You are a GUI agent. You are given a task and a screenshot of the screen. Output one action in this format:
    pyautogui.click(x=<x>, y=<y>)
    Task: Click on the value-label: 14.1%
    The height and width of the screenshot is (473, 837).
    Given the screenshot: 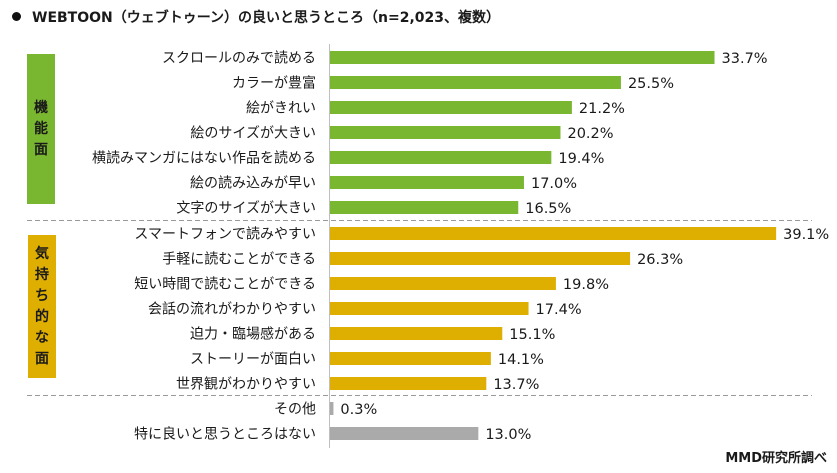 What is the action you would take?
    pyautogui.click(x=521, y=360)
    